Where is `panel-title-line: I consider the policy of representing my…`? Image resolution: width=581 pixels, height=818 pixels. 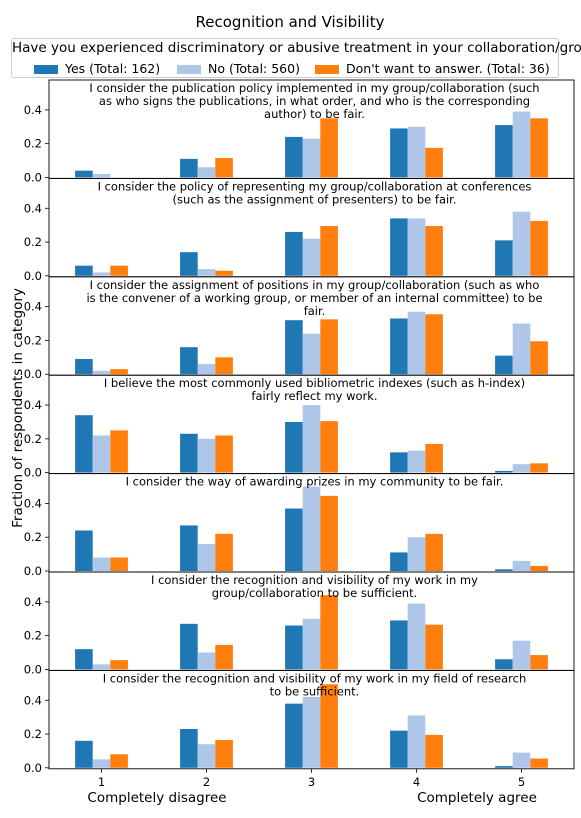
panel-title-line: I consider the policy of representing my… is located at coordinates (315, 186).